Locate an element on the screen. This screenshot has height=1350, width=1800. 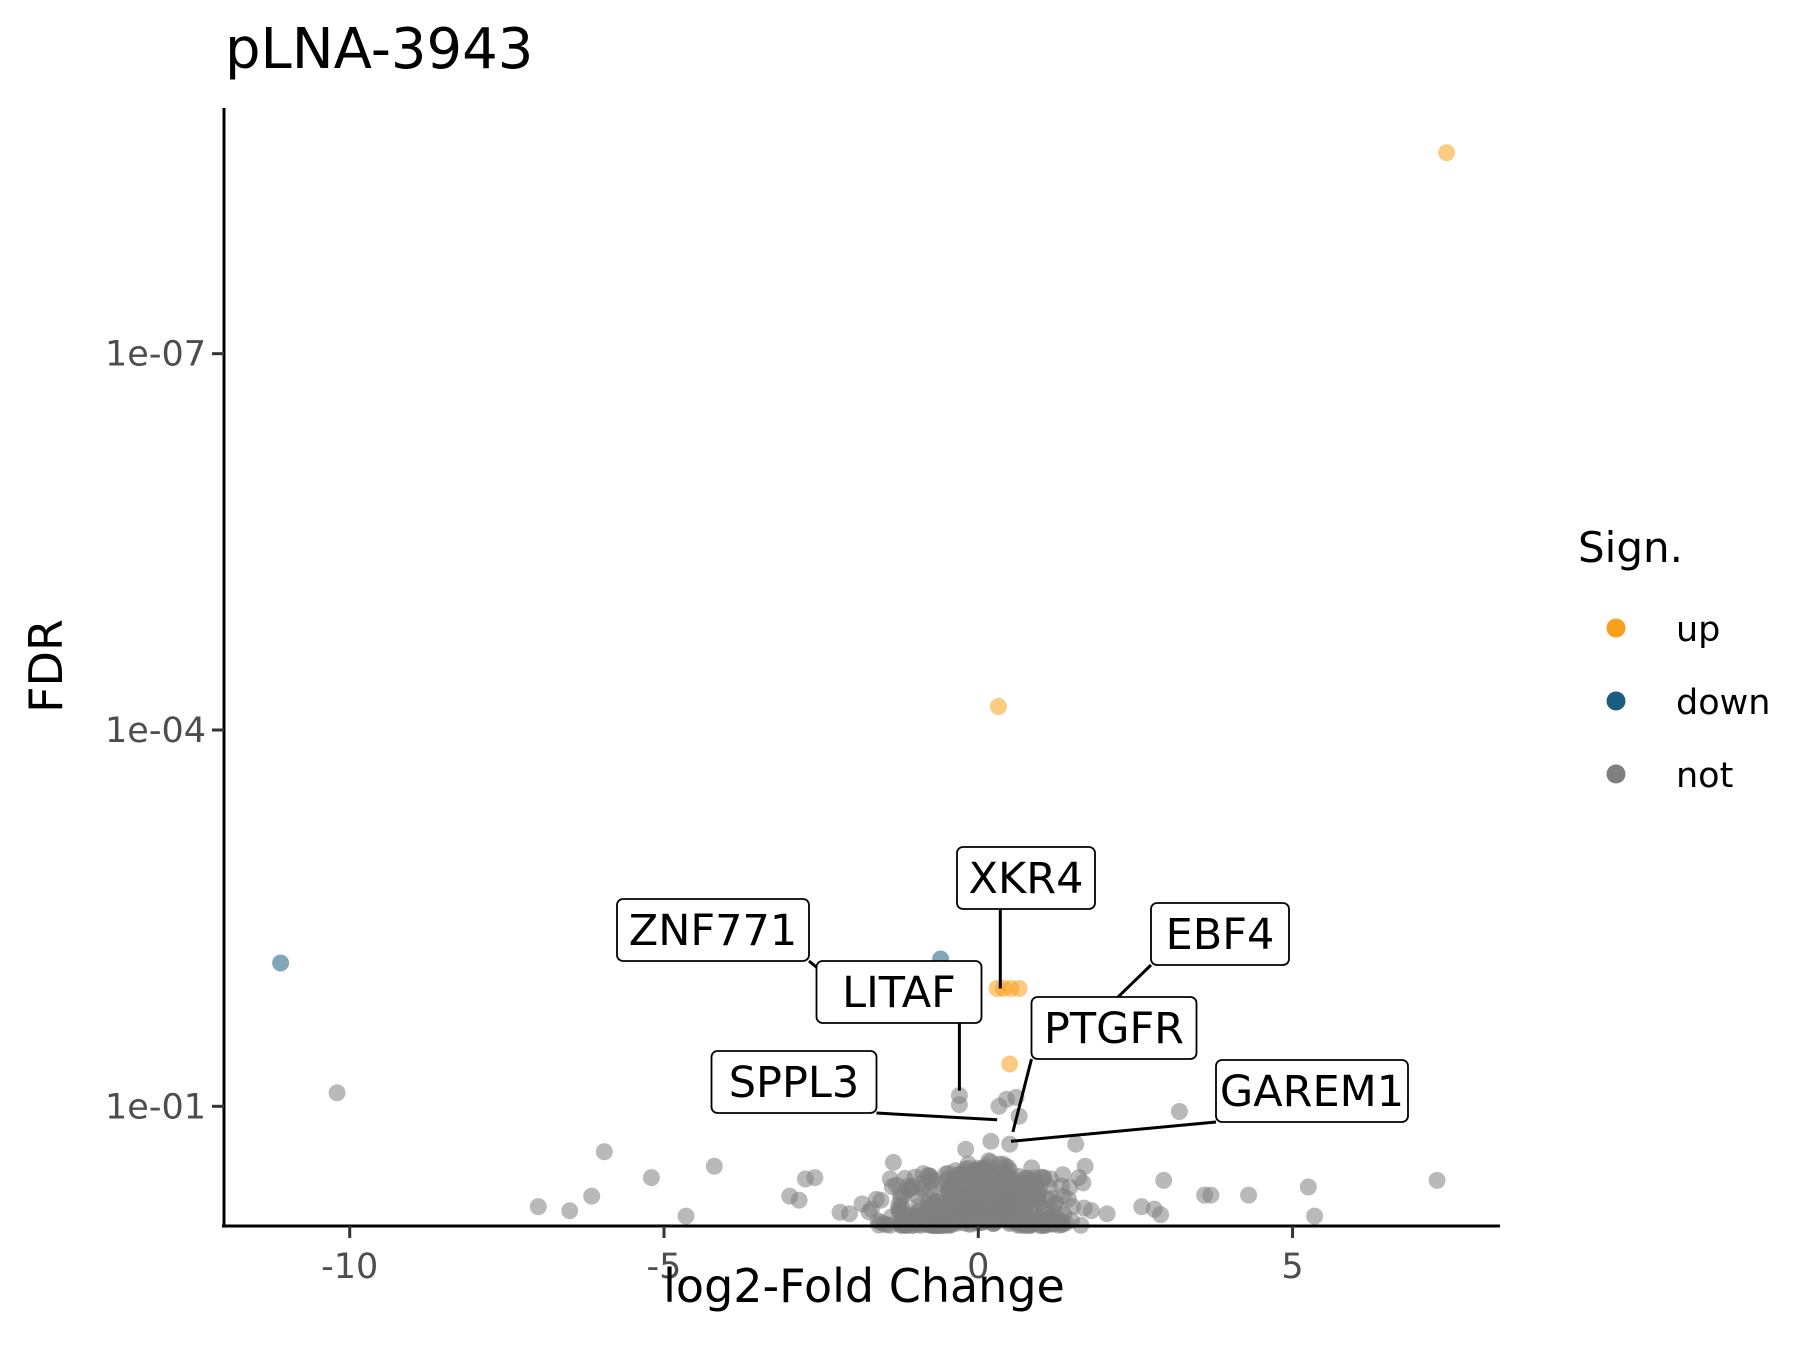
label-box-xkr4 is located at coordinates (1026, 878).